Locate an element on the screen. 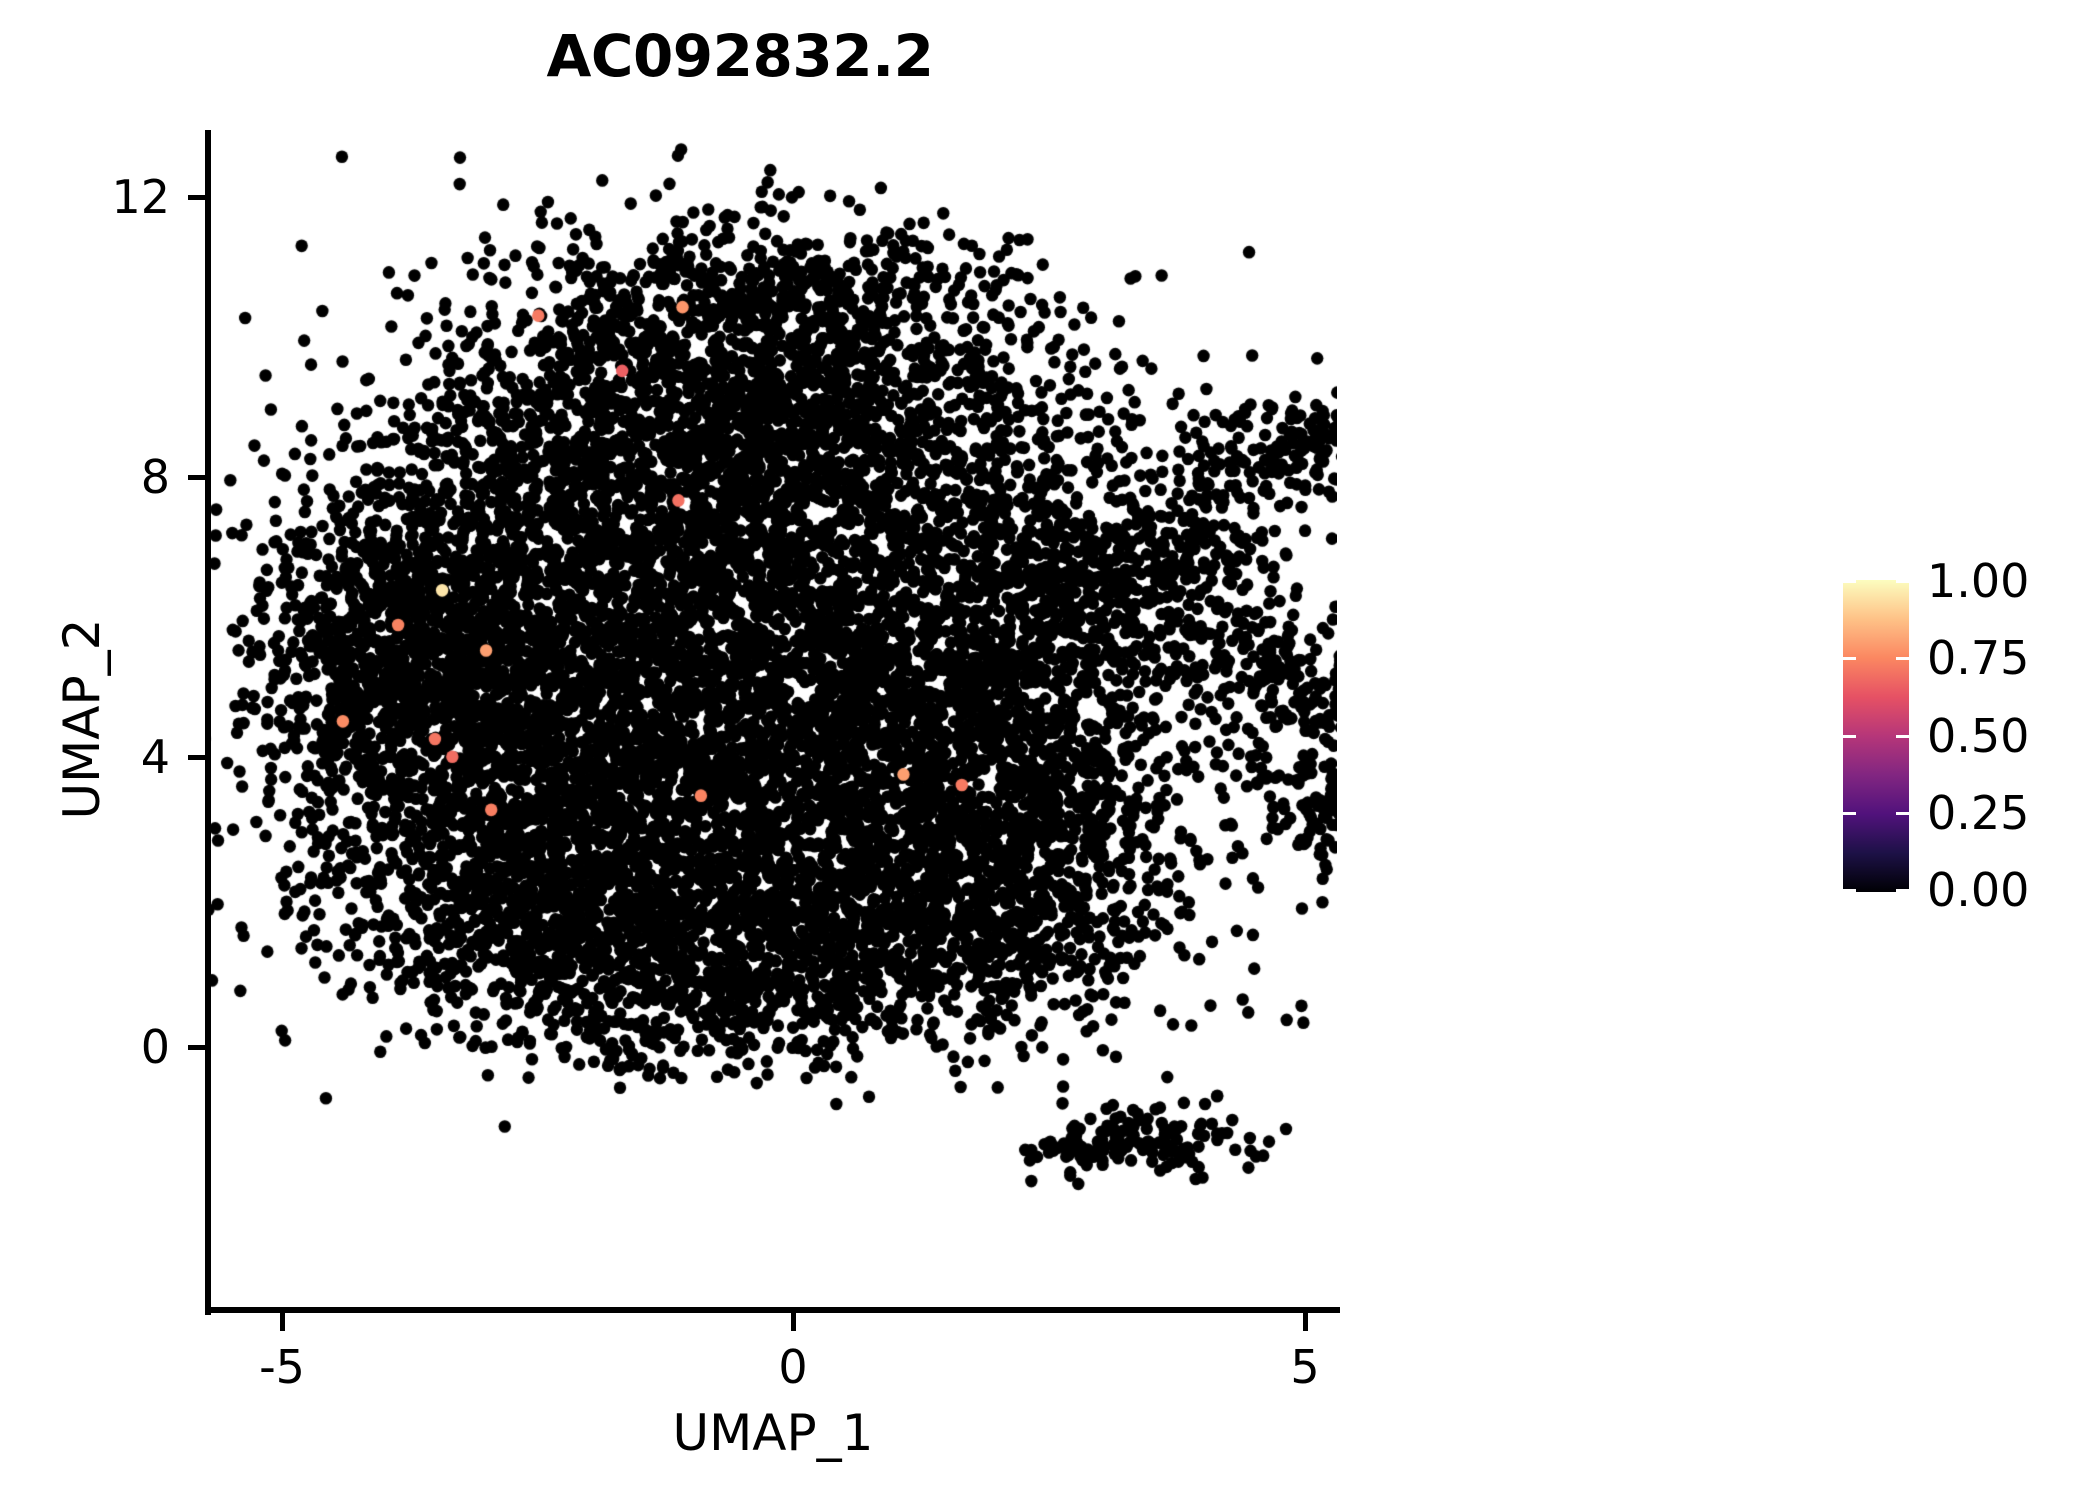 This screenshot has height=1500, width=2100. colorbar-label-0-75: 0.75 is located at coordinates (1978, 658).